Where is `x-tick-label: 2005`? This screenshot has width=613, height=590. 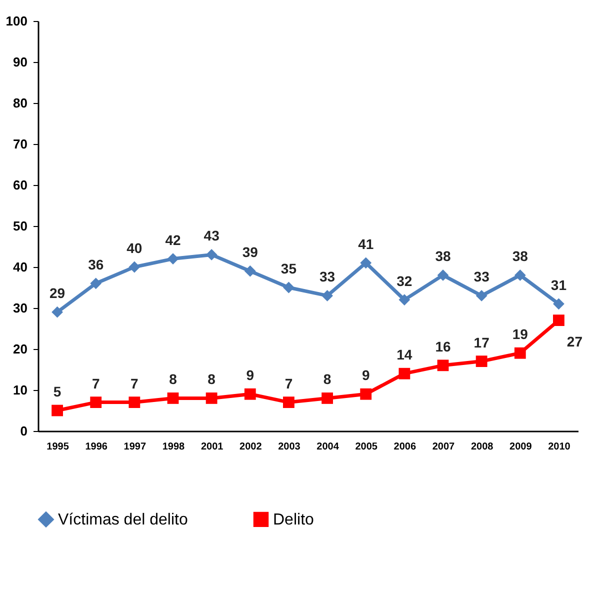 x-tick-label: 2005 is located at coordinates (366, 447).